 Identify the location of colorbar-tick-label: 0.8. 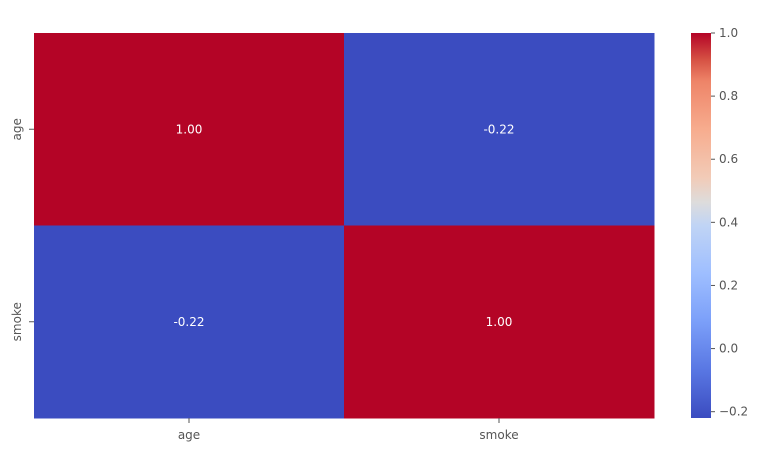
(728, 96).